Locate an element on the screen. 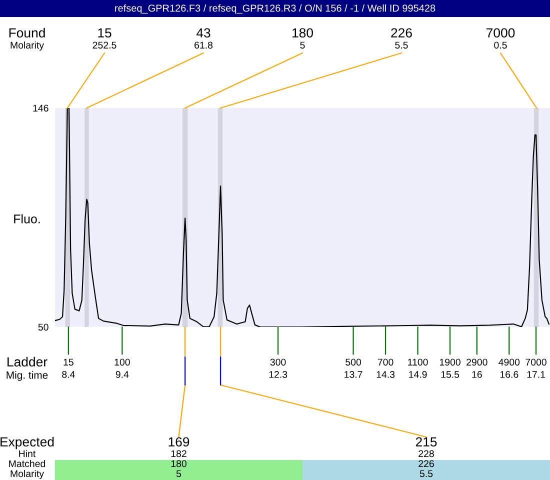 The image size is (550, 480). y-axis-title: Fluo. is located at coordinates (27, 219).